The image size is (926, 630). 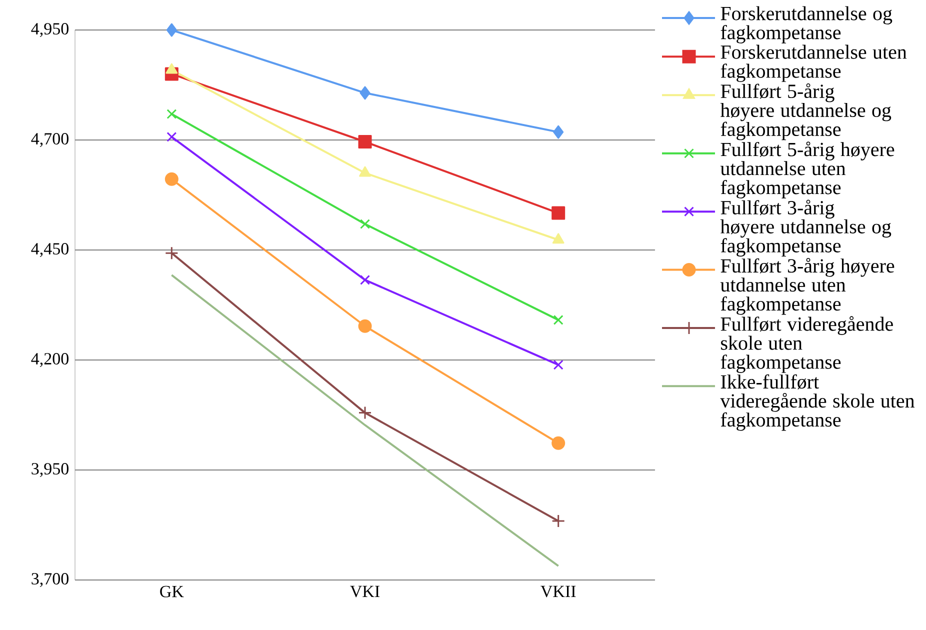 I want to click on legend-label: Forskerutdannelse og fagkompetanse, so click(x=806, y=25).